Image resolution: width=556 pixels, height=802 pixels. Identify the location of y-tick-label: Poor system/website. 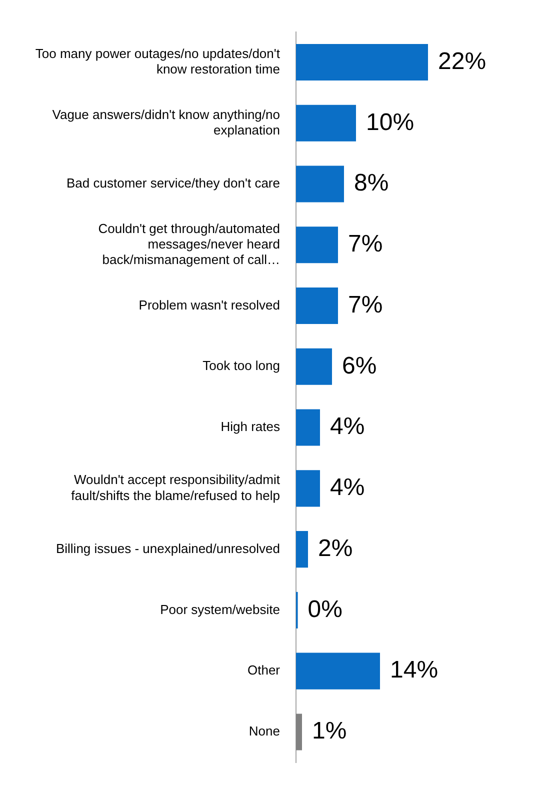
(220, 609).